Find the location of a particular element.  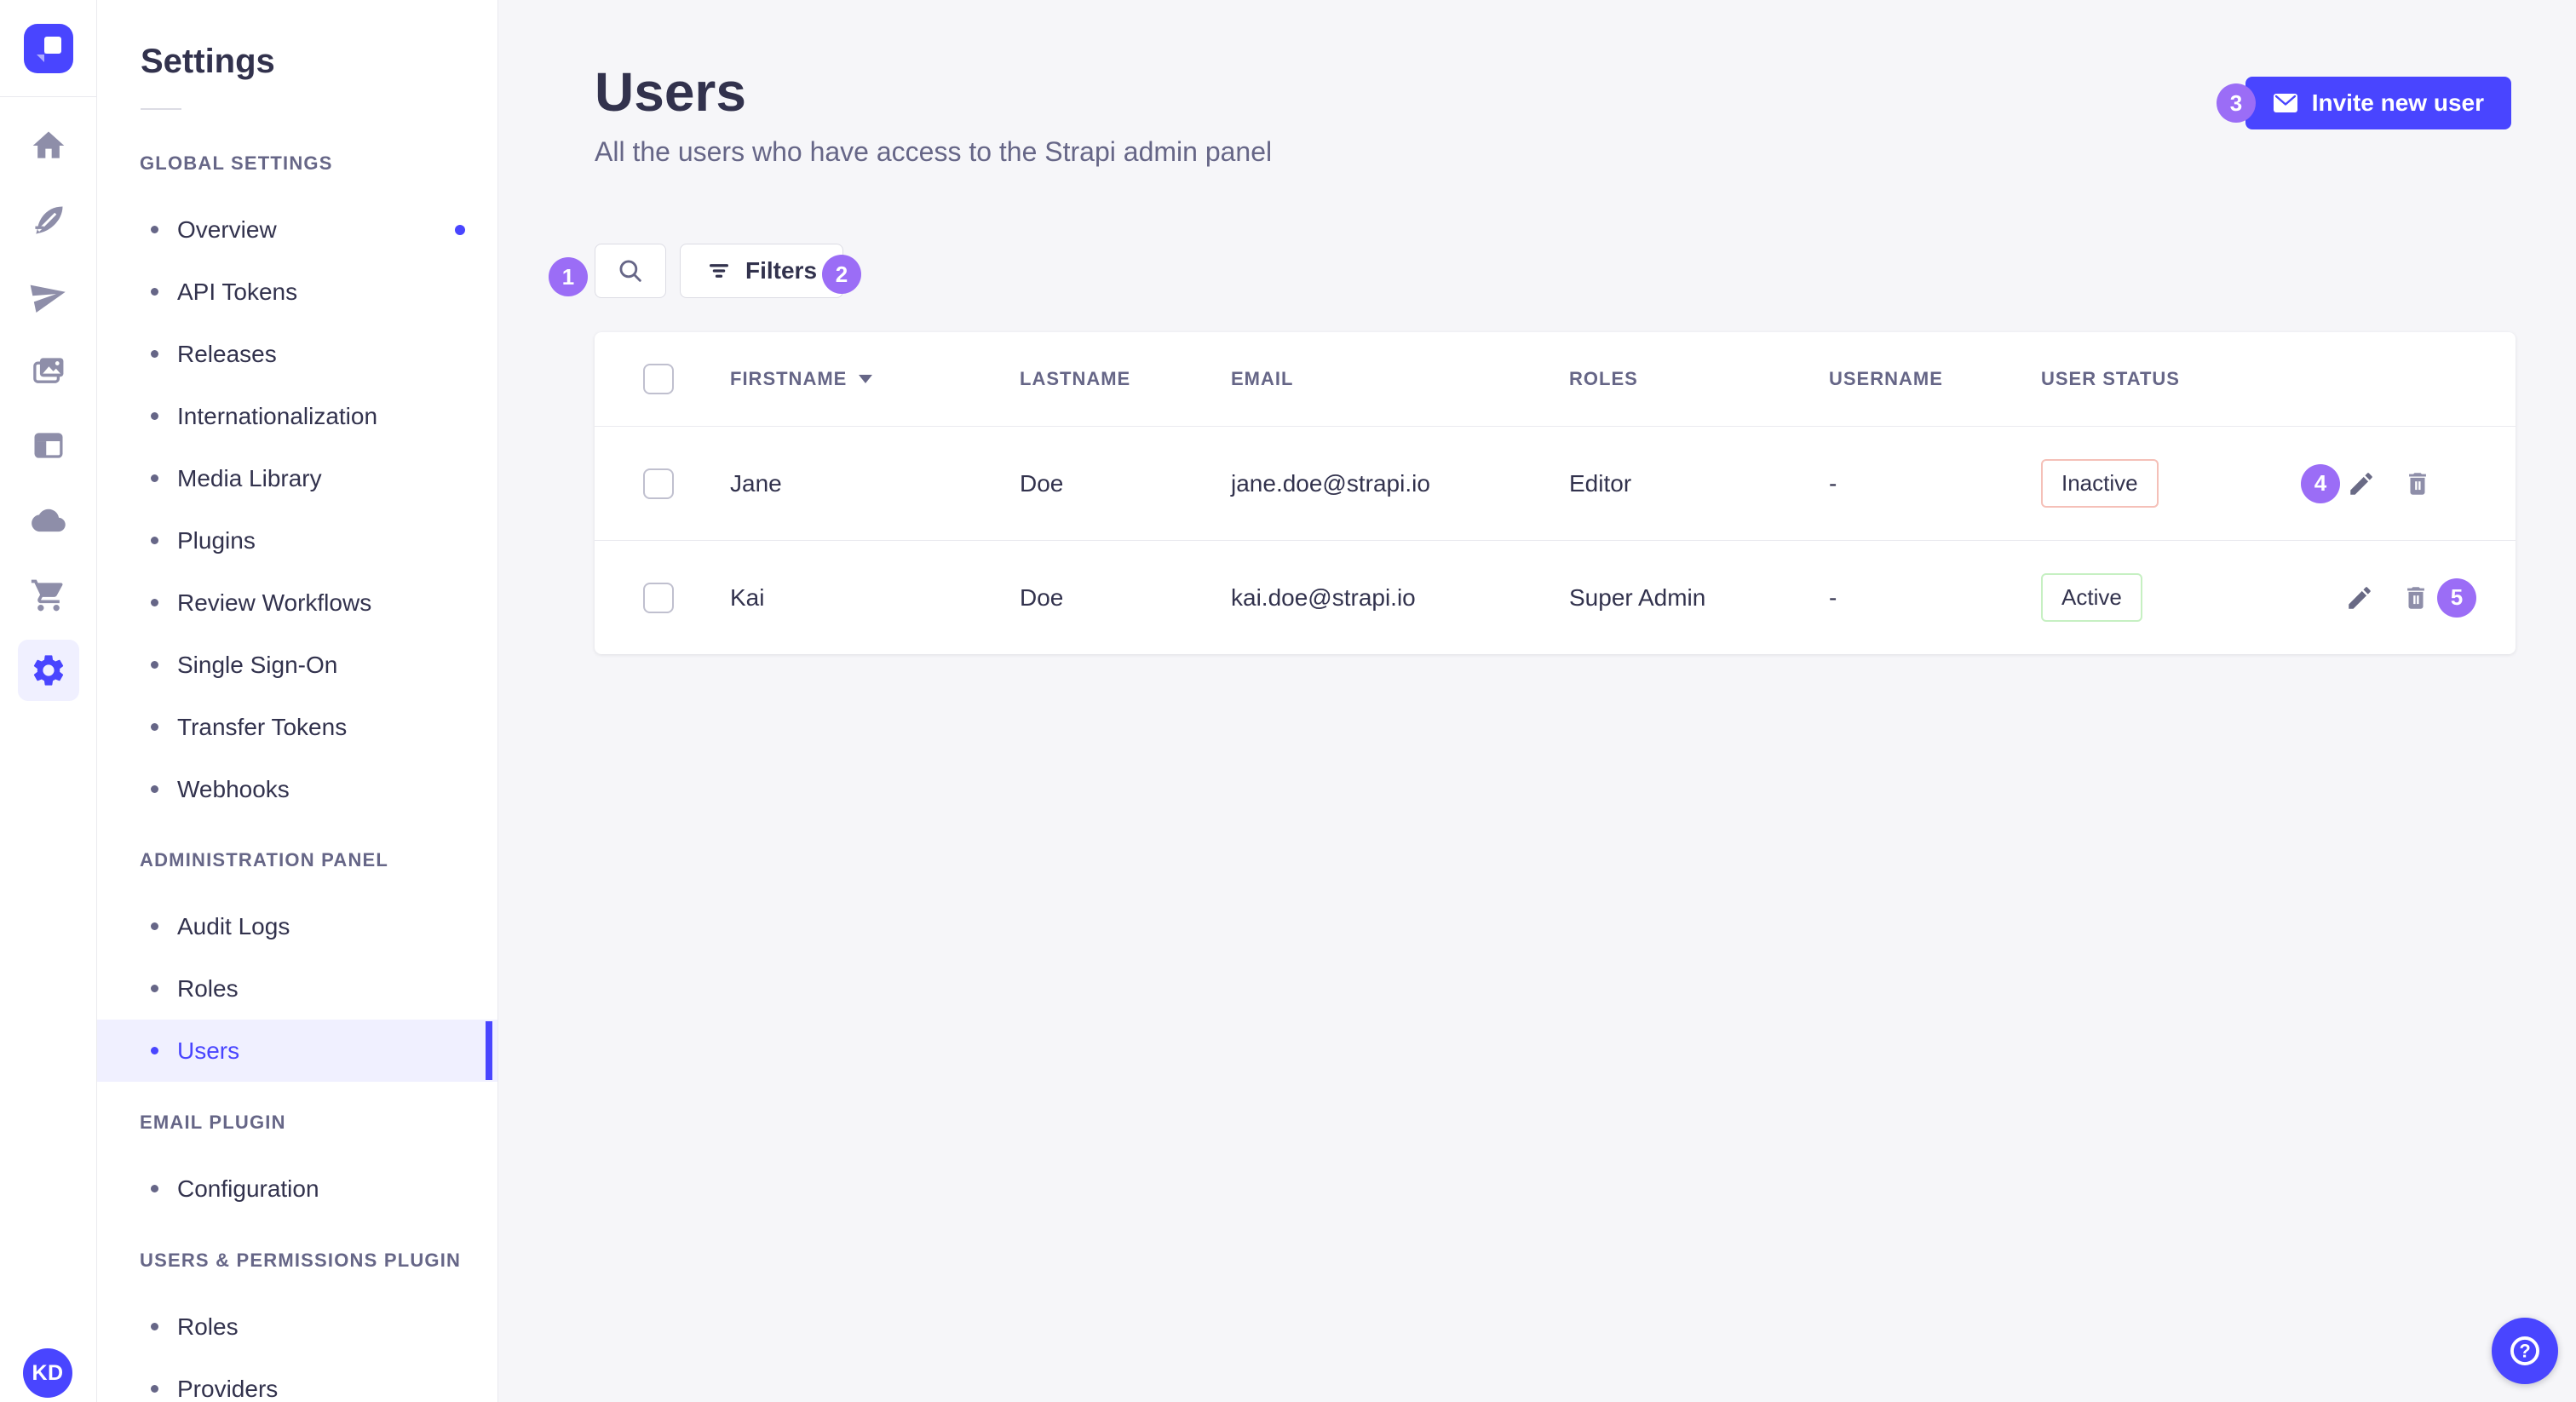

cell-email: jane.doe@strapi.io is located at coordinates (1331, 483).